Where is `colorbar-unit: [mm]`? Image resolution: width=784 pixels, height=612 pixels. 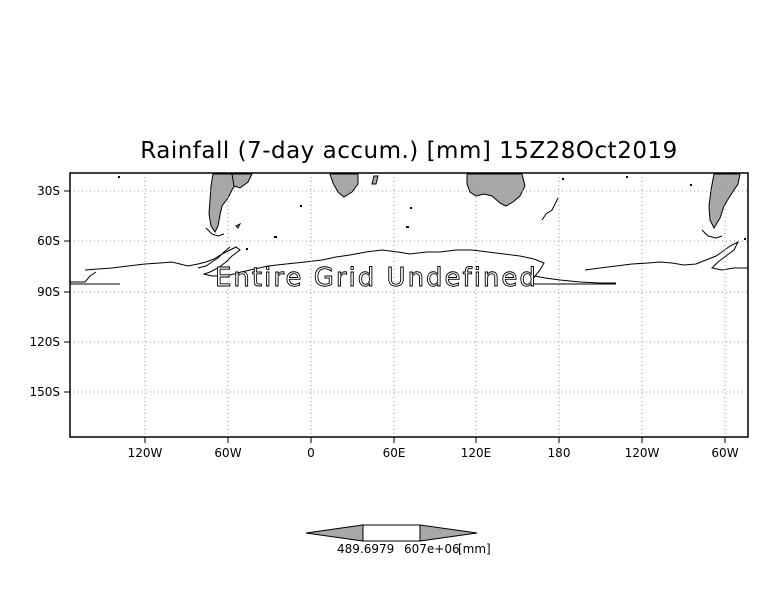
colorbar-unit: [mm] is located at coordinates (474, 549).